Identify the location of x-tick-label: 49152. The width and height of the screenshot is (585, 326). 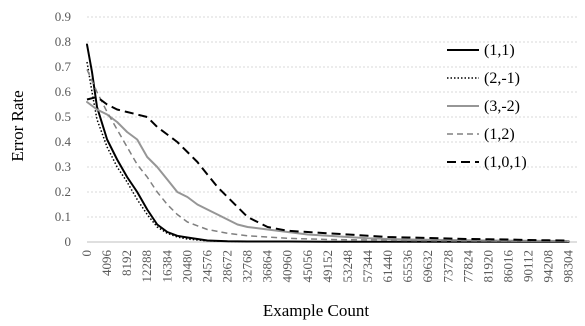
(327, 266).